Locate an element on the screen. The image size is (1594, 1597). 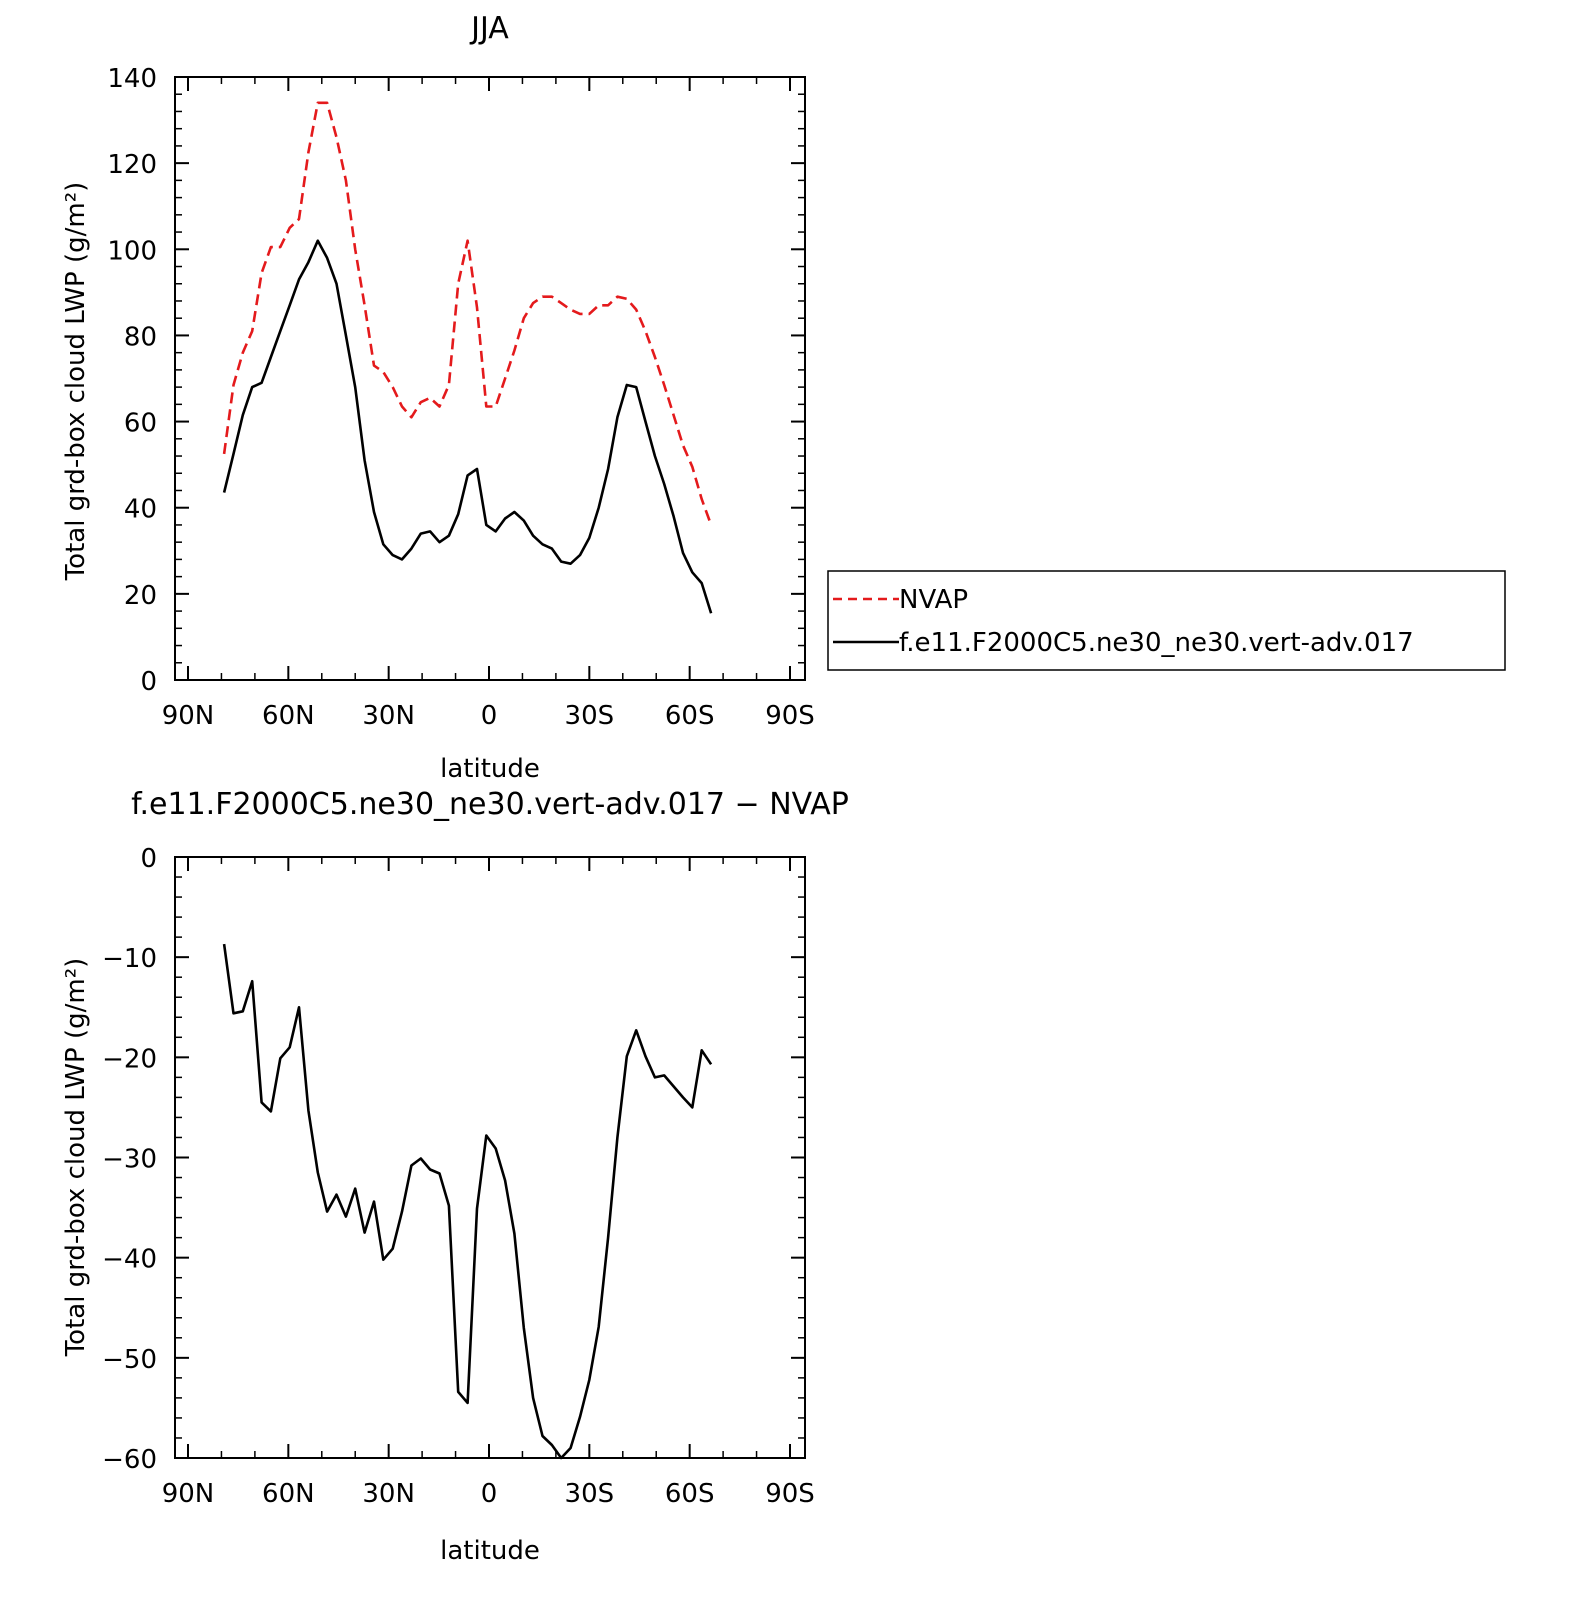
bottom-plot-frame is located at coordinates (490, 1157).